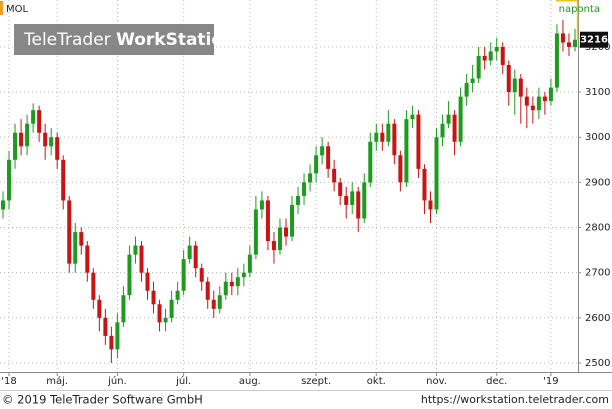 Image resolution: width=612 pixels, height=409 pixels. What do you see at coordinates (597, 137) in the screenshot?
I see `y-tick-label: 3000` at bounding box center [597, 137].